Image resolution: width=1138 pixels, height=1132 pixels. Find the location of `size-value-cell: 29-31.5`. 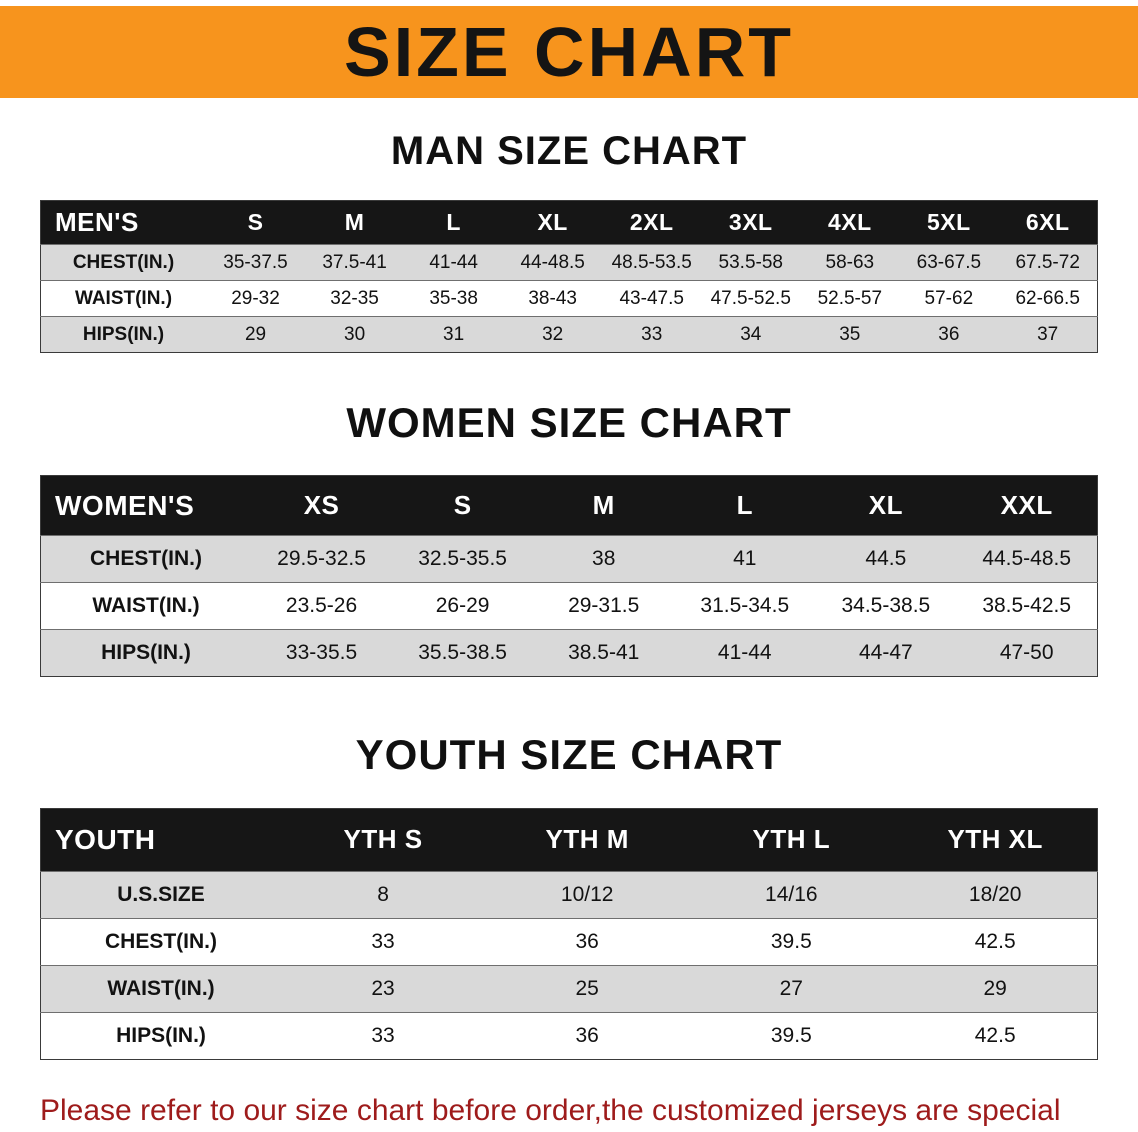

size-value-cell: 29-31.5 is located at coordinates (604, 606).